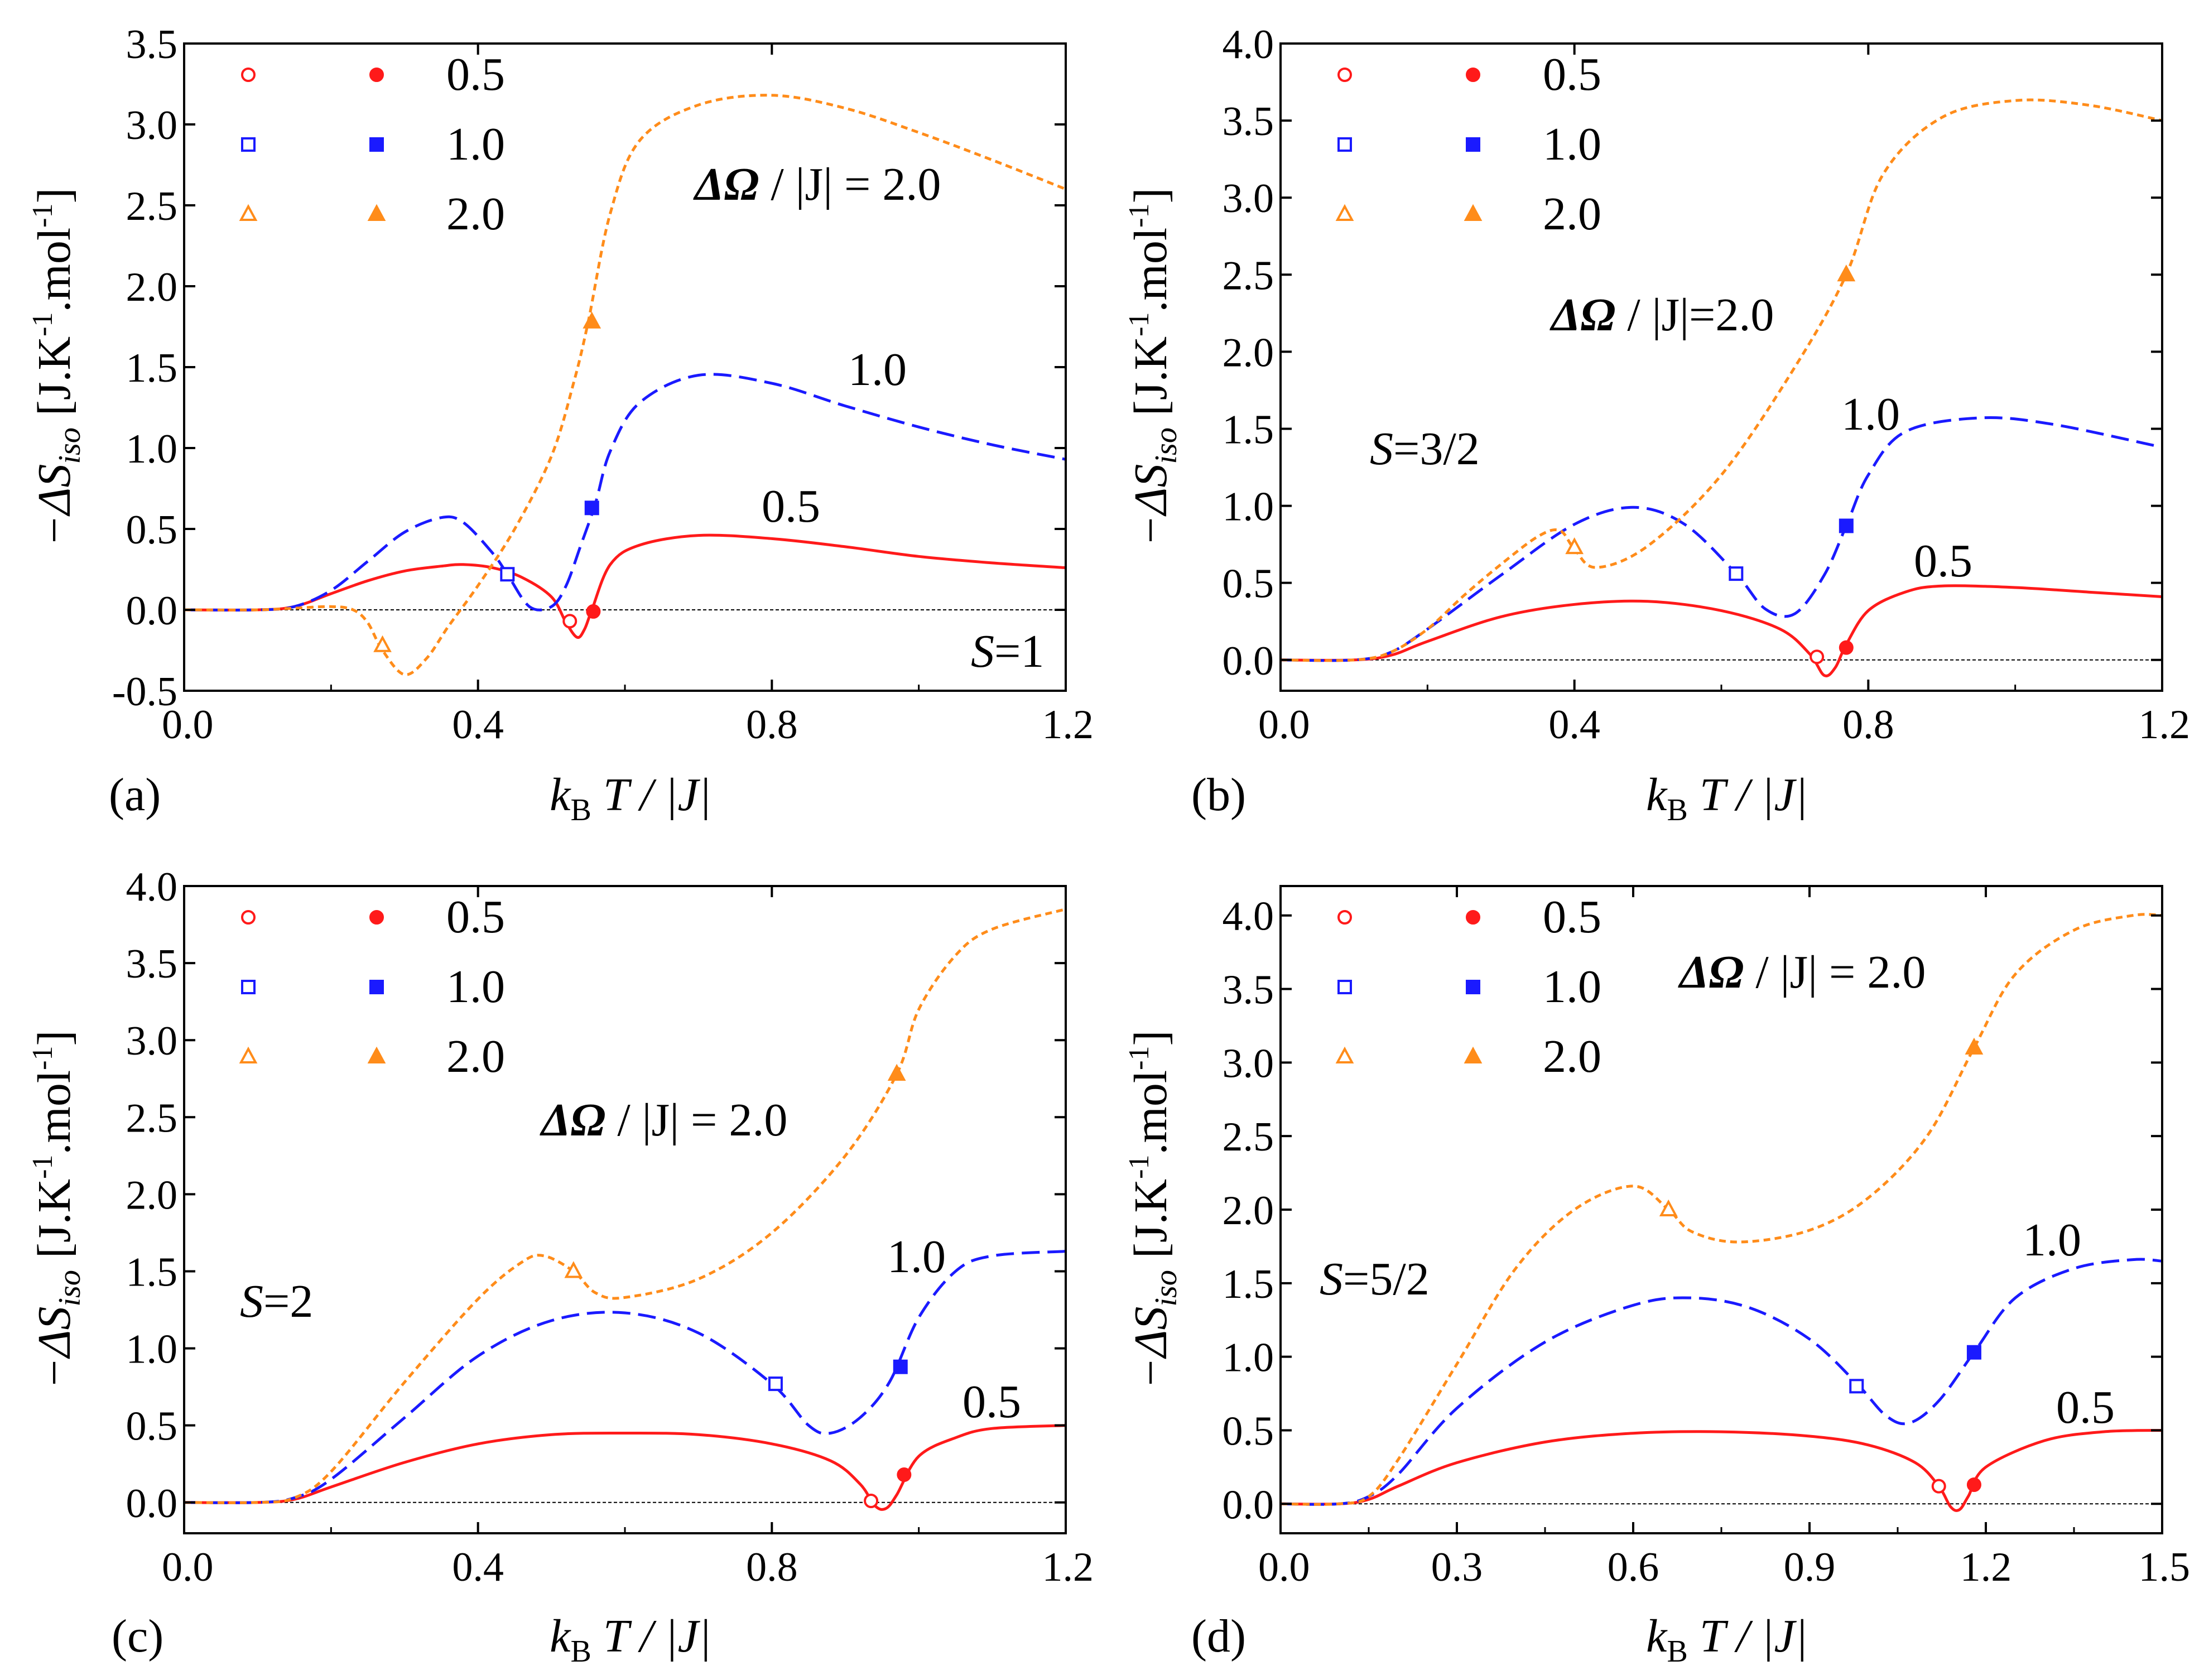 The width and height of the screenshot is (2204, 1680). What do you see at coordinates (1661, 315) in the screenshot?
I see `delta-omega-annotation: ΔΩ / |J|=2.0` at bounding box center [1661, 315].